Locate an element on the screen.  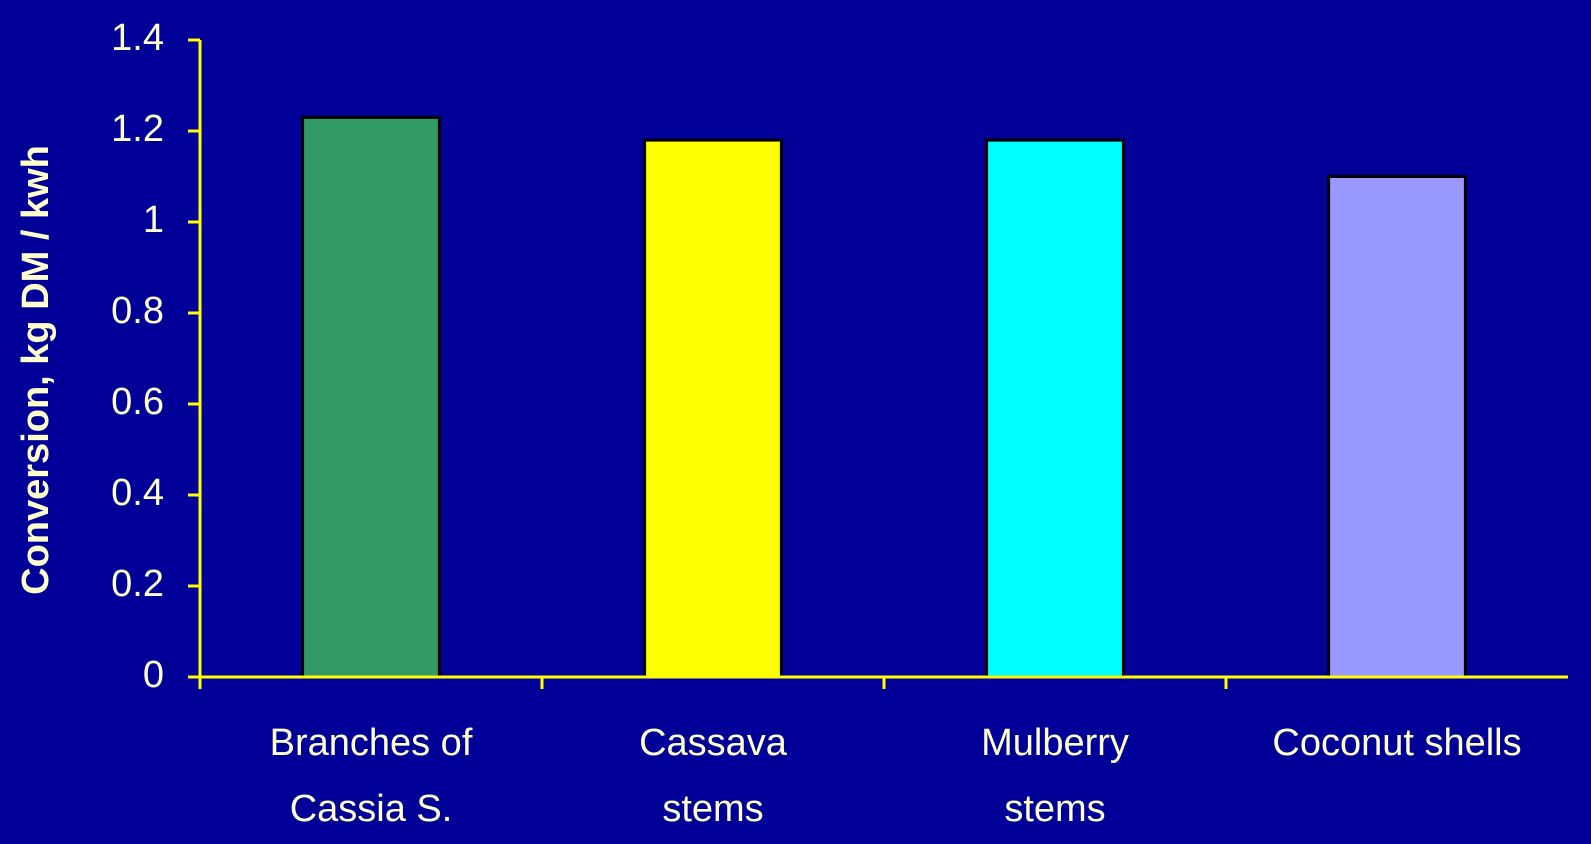
y-tick-label: 0 is located at coordinates (153, 675).